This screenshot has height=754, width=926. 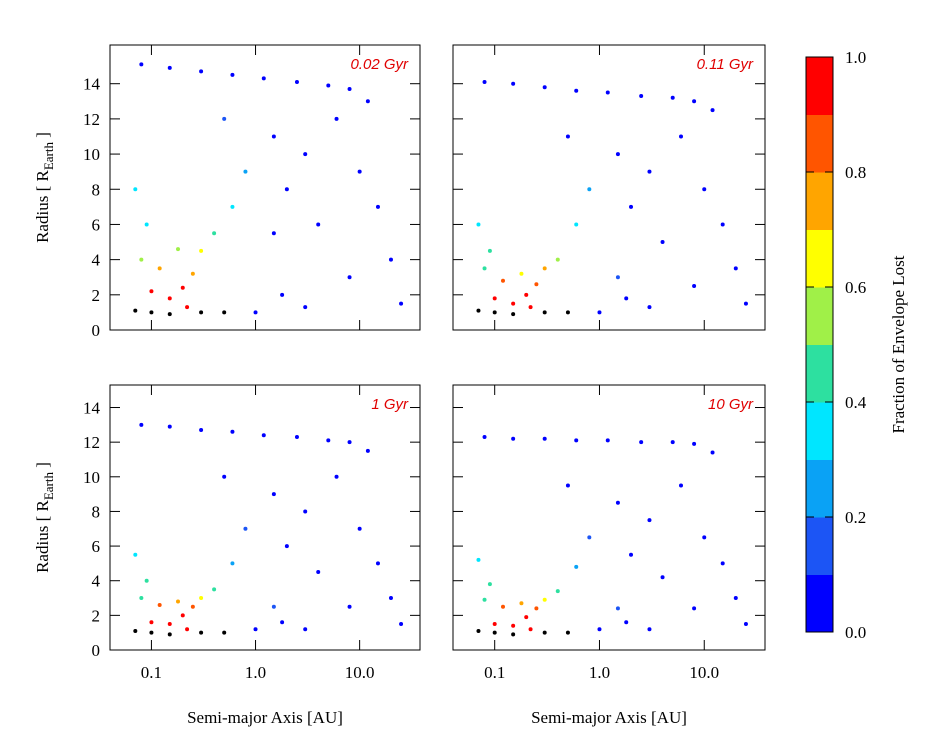 I want to click on x-tick-label: 1.0, so click(x=255, y=672).